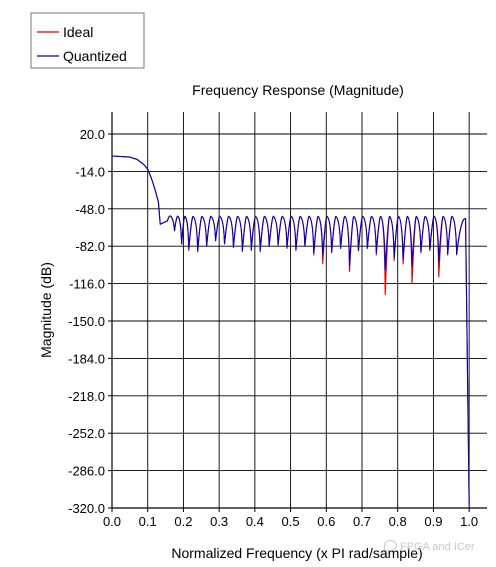 The height and width of the screenshot is (567, 496). I want to click on watermark: FPGA and ICer, so click(429, 546).